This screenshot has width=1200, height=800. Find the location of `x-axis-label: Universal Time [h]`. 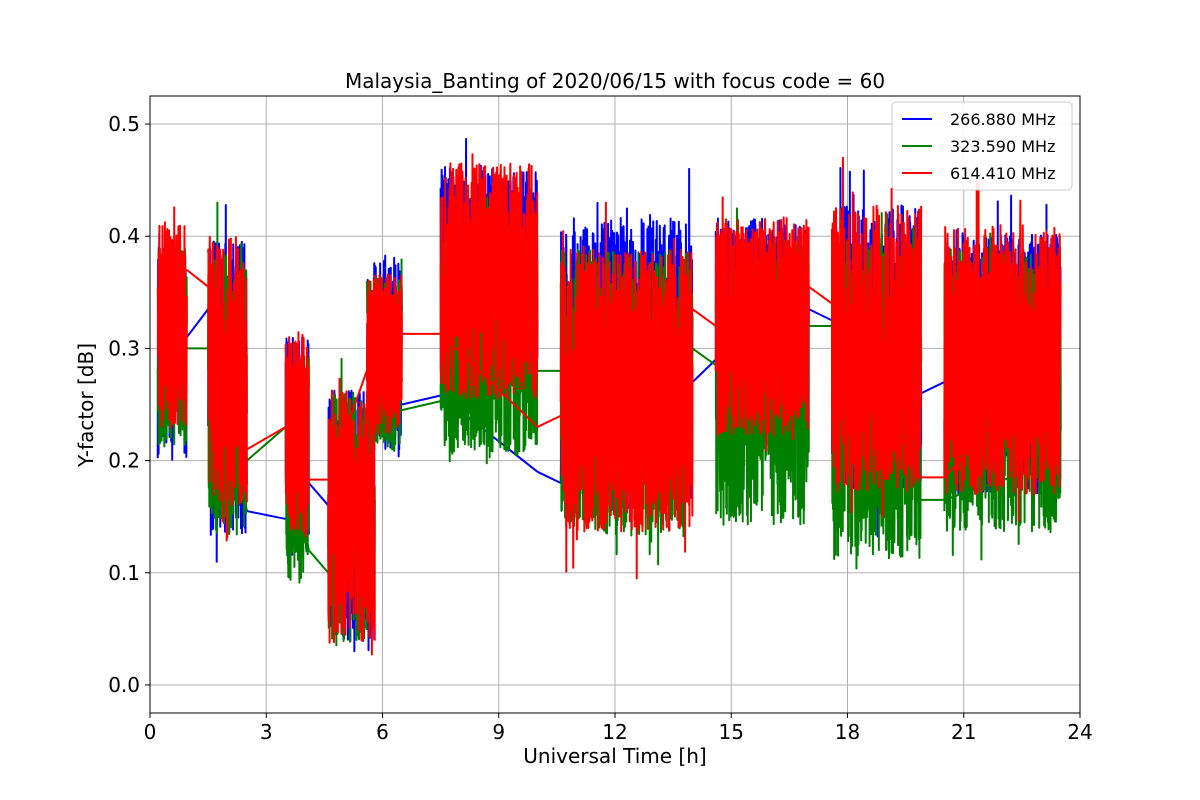

x-axis-label: Universal Time [h] is located at coordinates (614, 756).